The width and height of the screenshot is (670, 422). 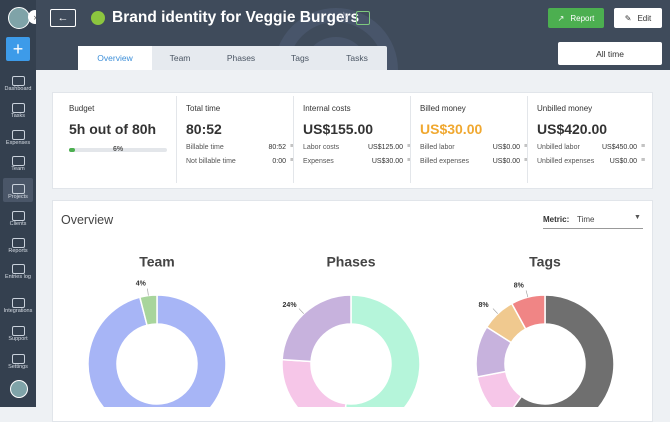 I want to click on edit-button: ✎ Edit, so click(x=638, y=18).